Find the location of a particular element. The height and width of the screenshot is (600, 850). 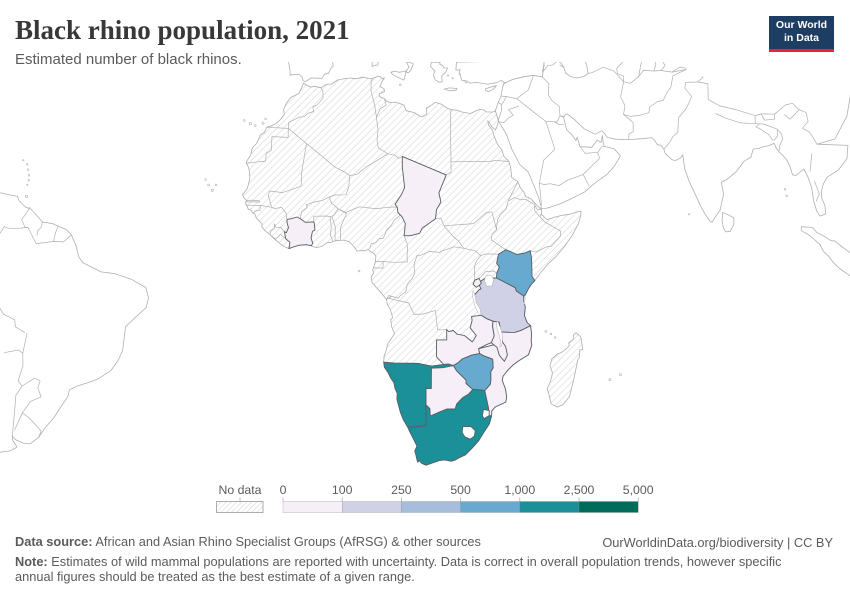

svg-text: 2,500 is located at coordinates (579, 490).